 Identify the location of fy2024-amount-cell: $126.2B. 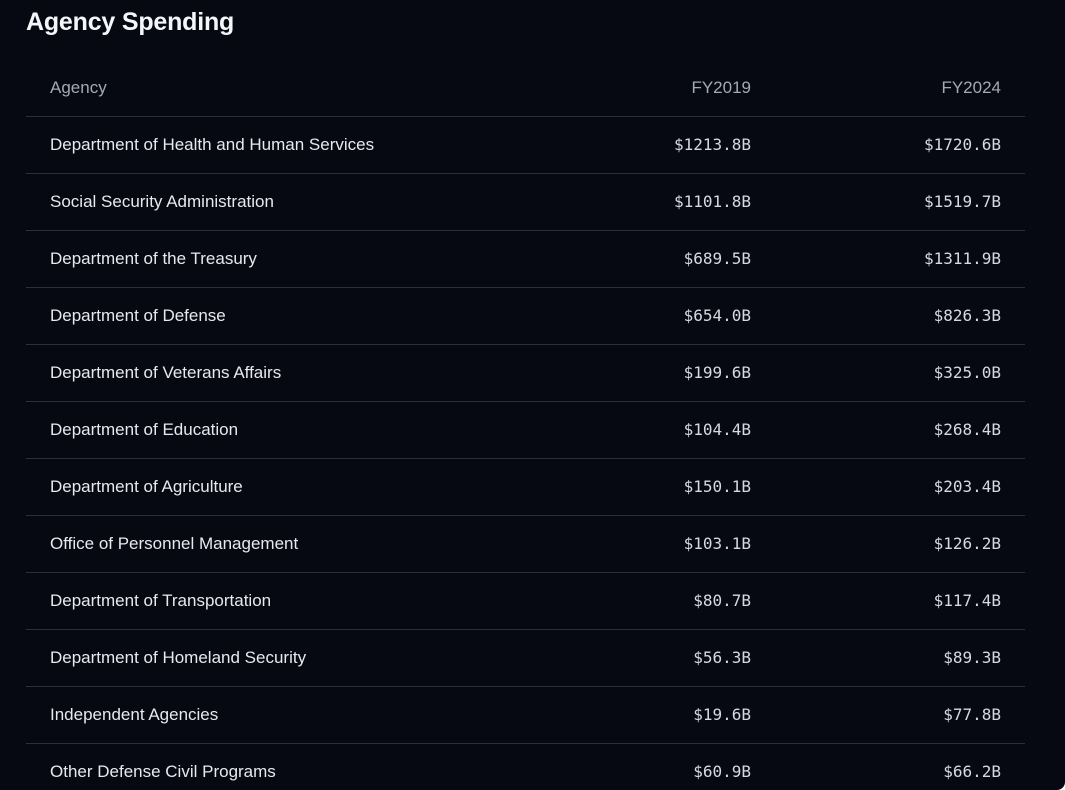
(967, 543).